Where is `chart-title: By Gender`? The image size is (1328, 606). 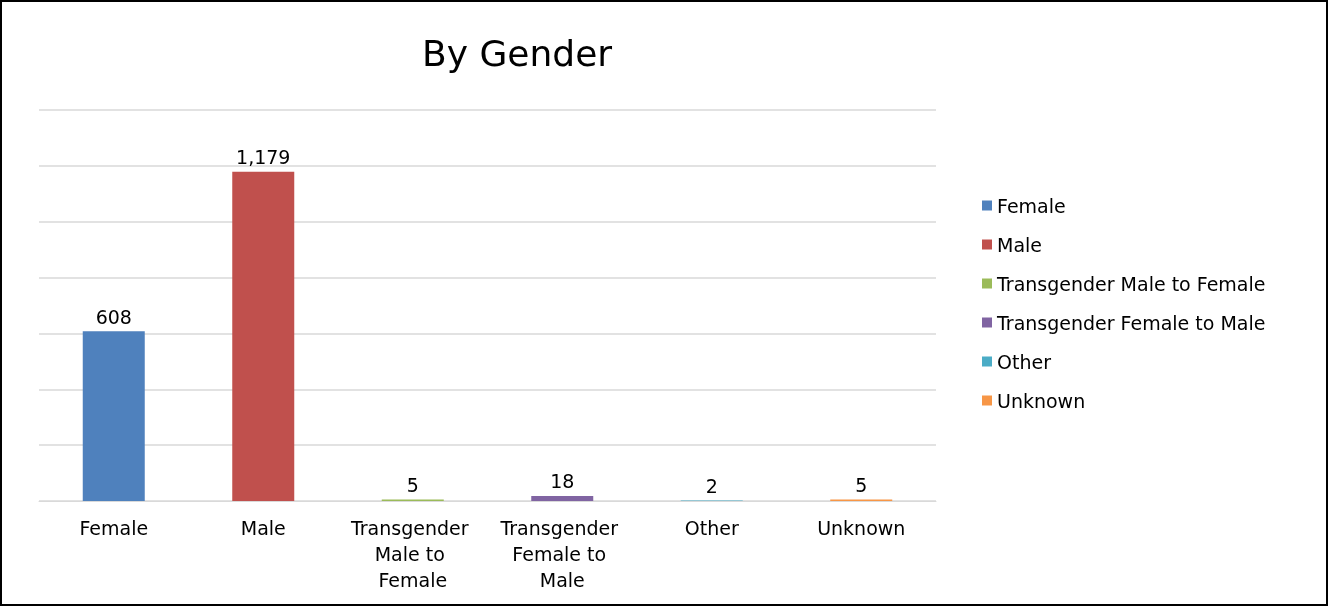
chart-title: By Gender is located at coordinates (517, 53).